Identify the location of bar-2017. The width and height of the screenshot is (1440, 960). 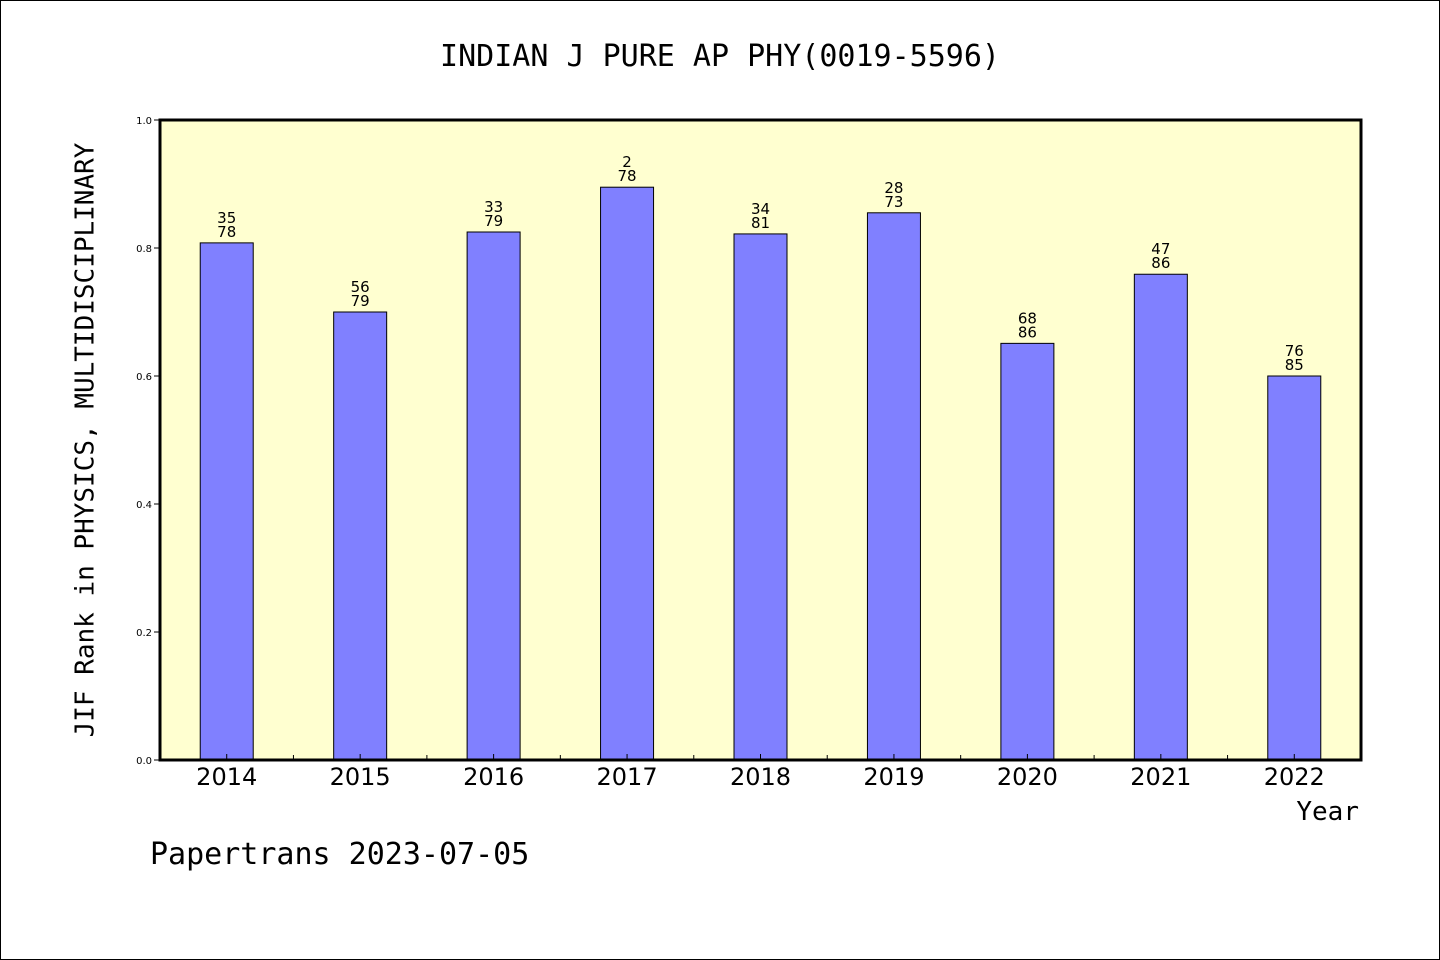
(627, 473).